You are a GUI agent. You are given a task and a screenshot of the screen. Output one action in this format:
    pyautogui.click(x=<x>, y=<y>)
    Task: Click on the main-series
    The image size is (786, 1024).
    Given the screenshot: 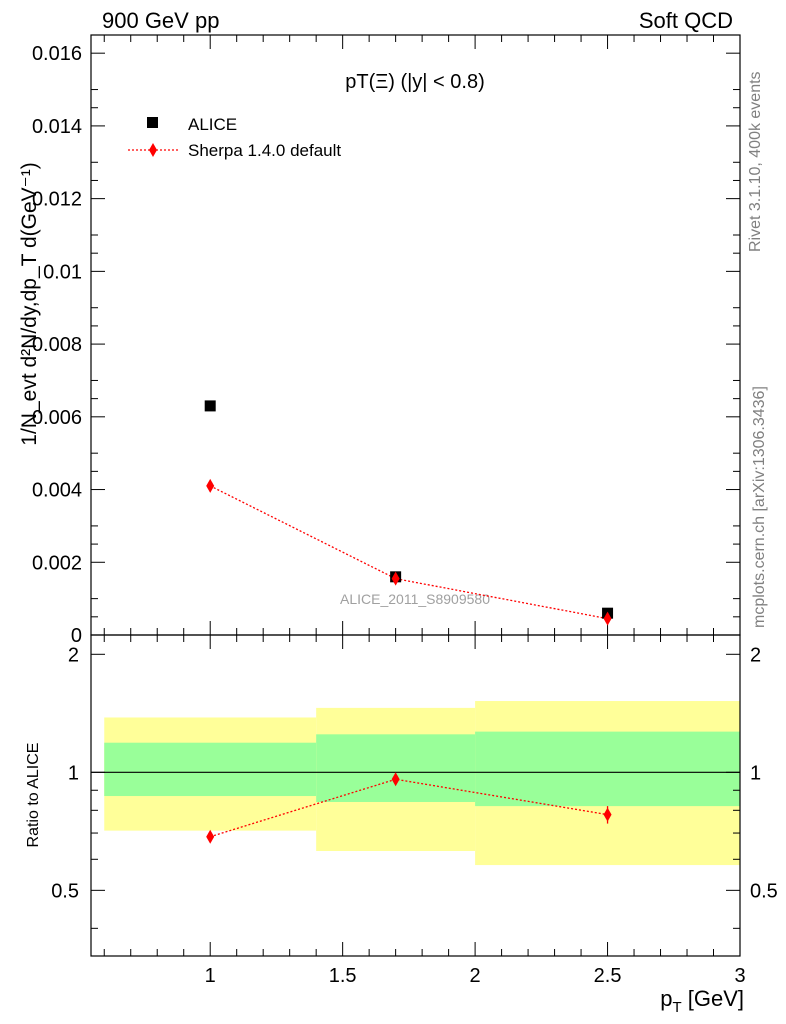 What is the action you would take?
    pyautogui.click(x=409, y=513)
    